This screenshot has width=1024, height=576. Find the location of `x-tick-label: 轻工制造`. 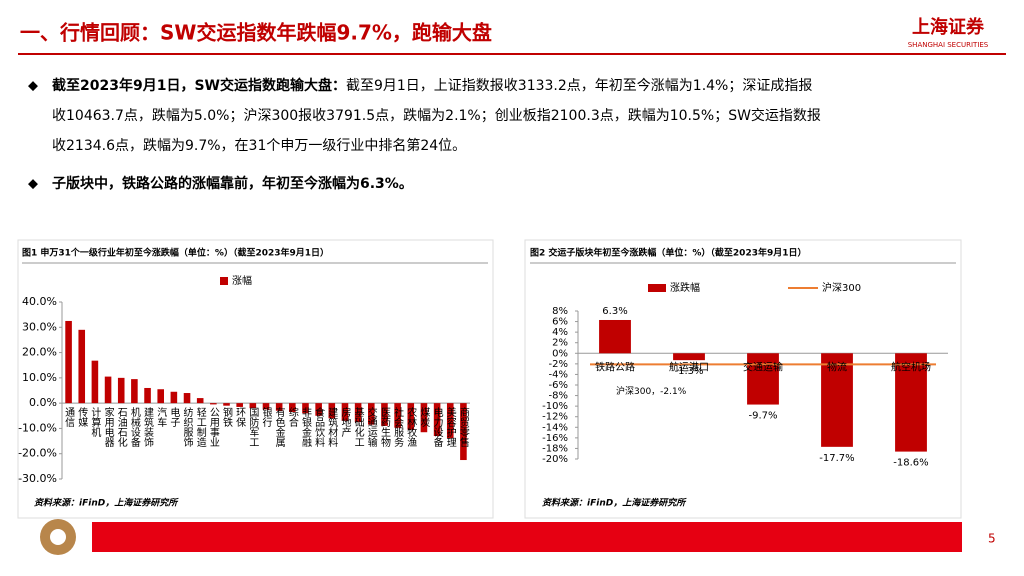

x-tick-label: 轻工制造 is located at coordinates (200, 426).